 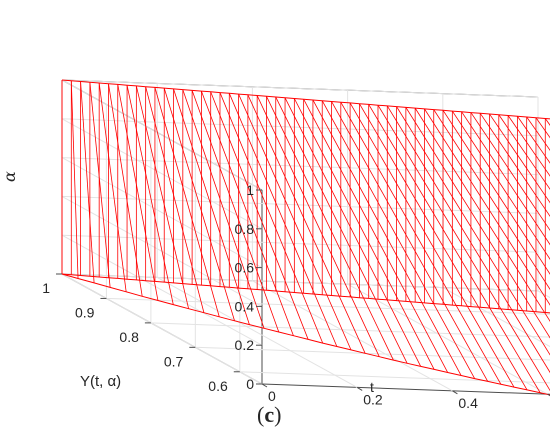 I want to click on caption-letter: c, so click(x=269, y=414).